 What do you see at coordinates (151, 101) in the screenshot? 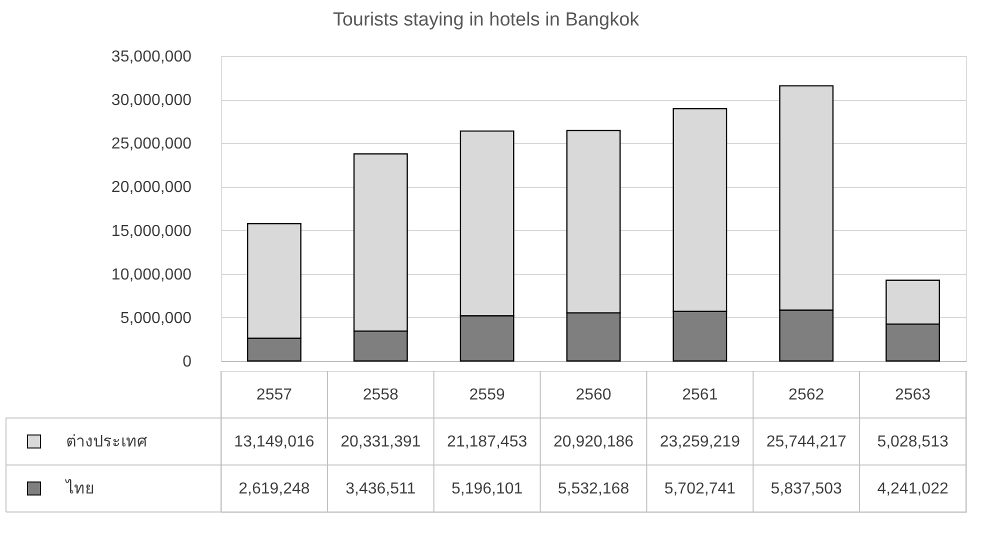
I see `y-tick-label: 30,000,000` at bounding box center [151, 101].